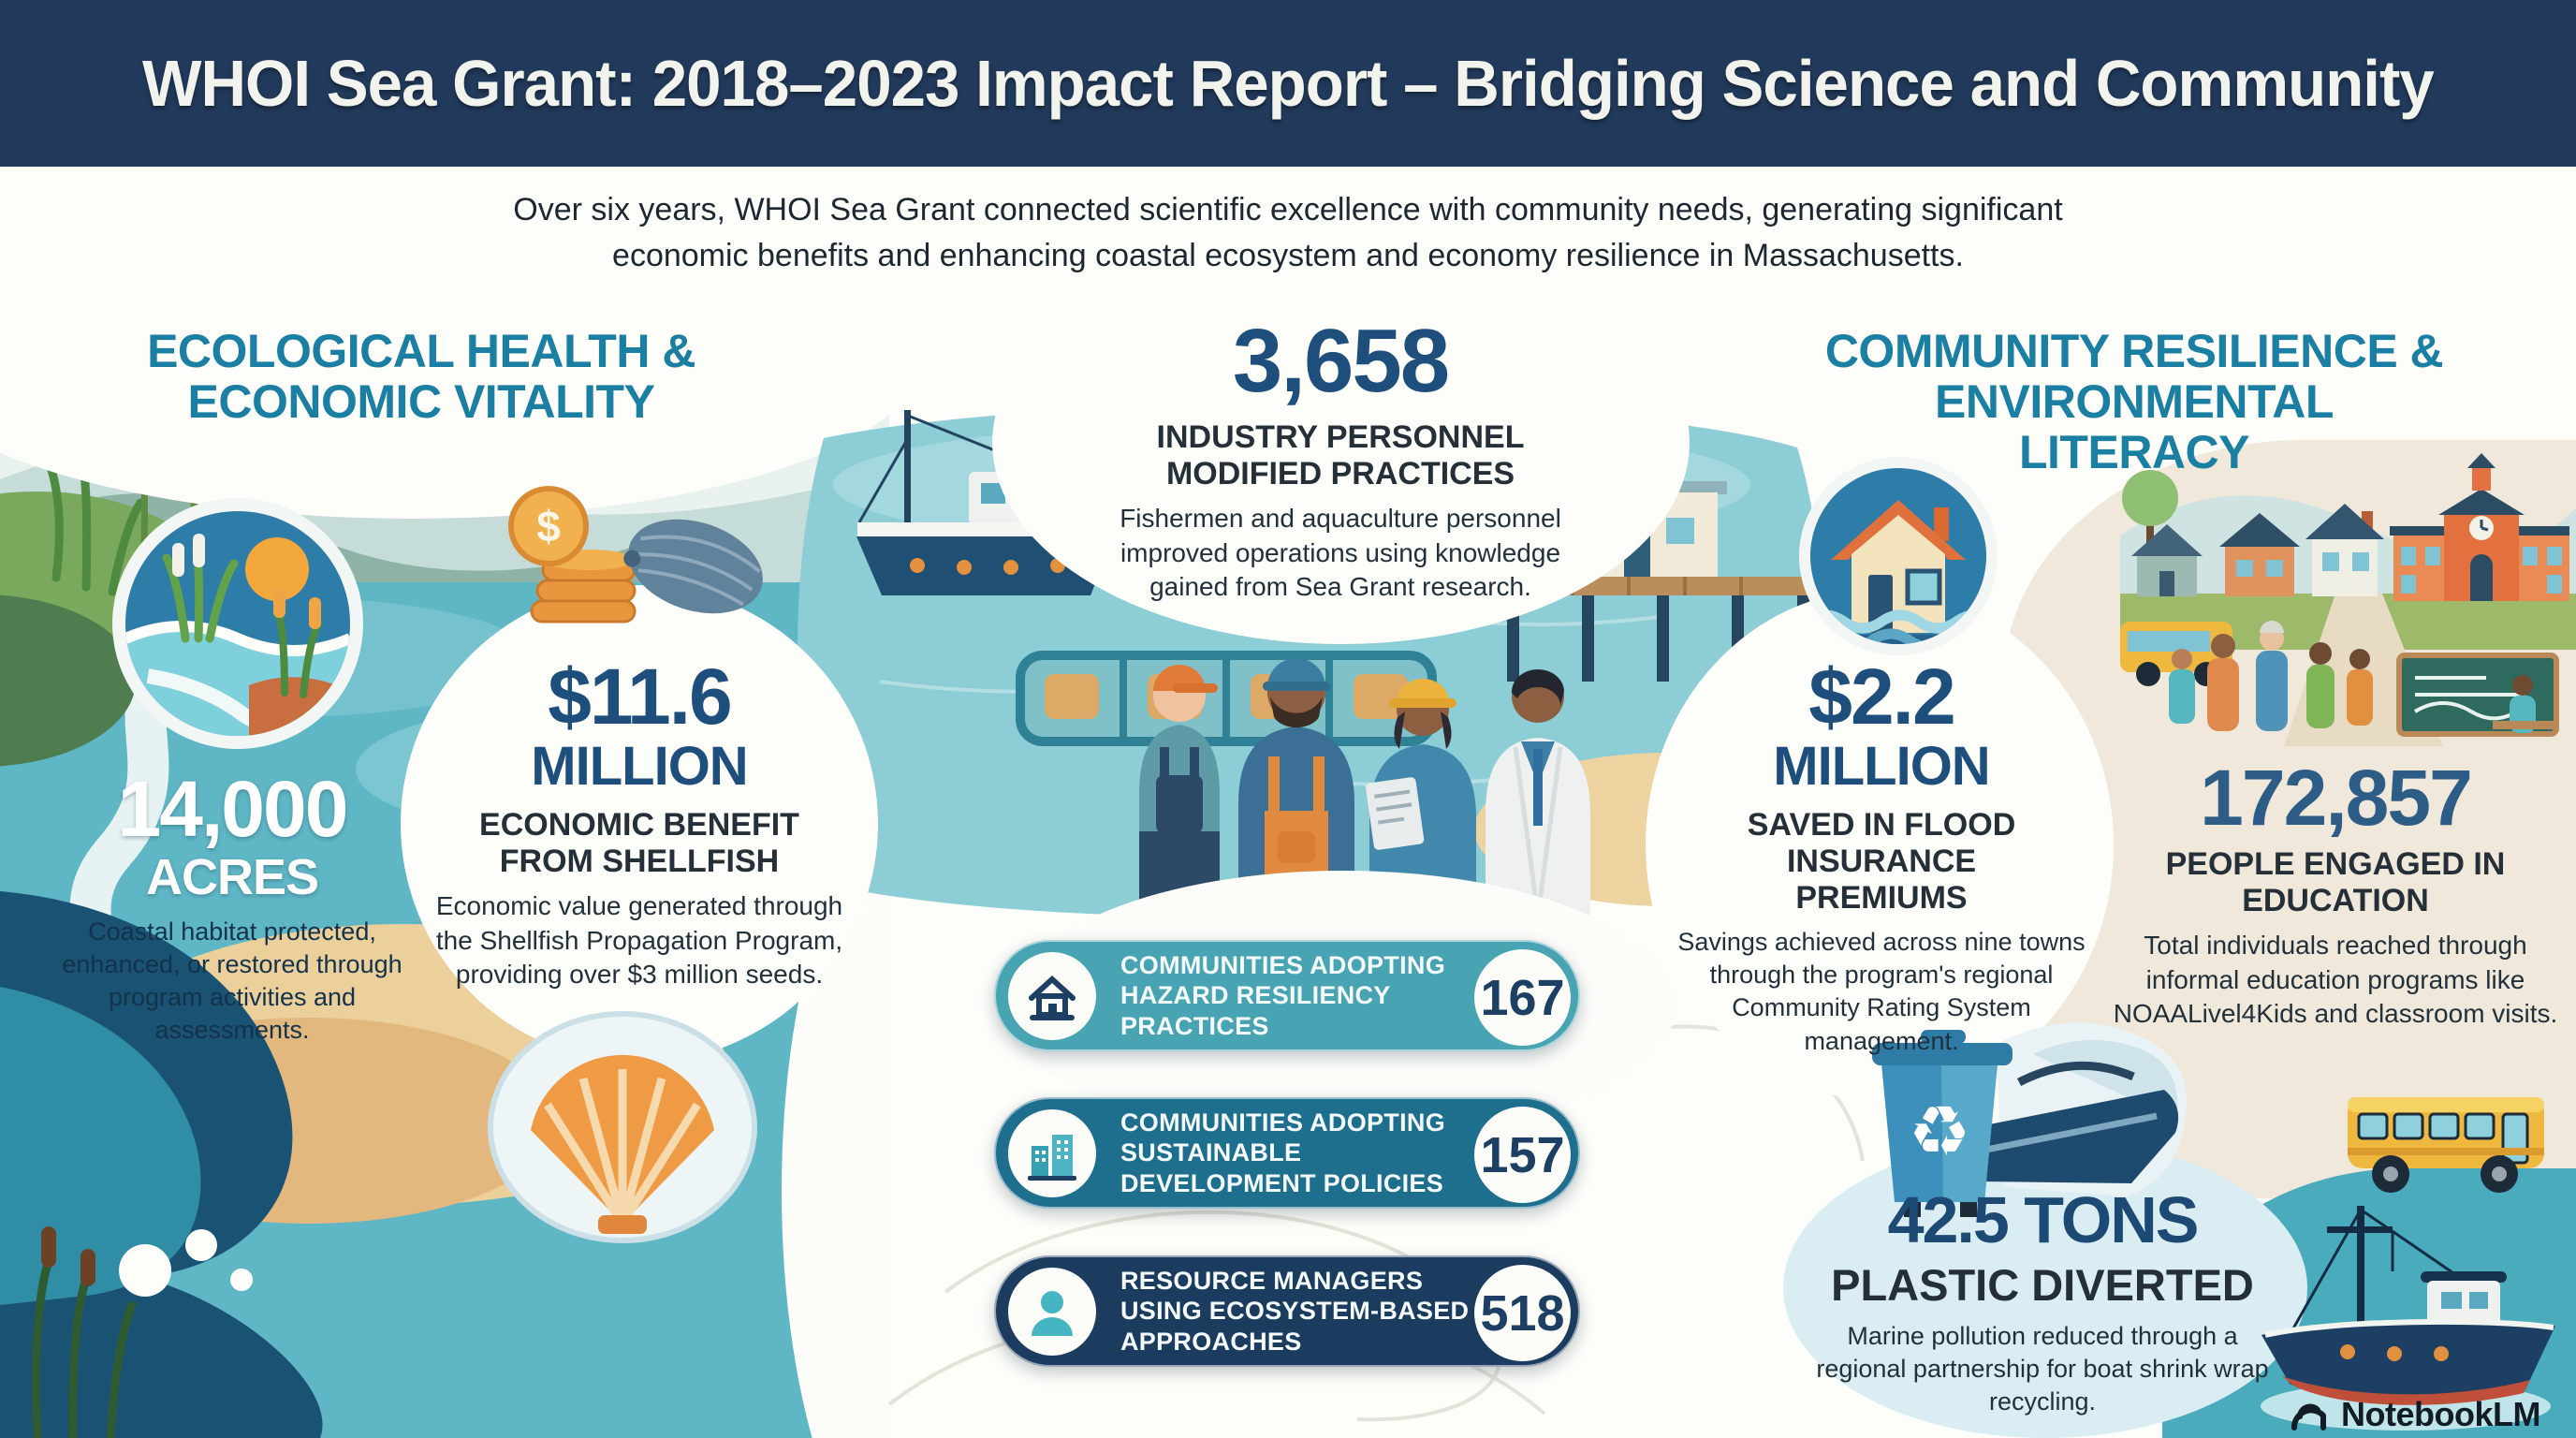  What do you see at coordinates (2479, 527) in the screenshot?
I see `school-building-icon` at bounding box center [2479, 527].